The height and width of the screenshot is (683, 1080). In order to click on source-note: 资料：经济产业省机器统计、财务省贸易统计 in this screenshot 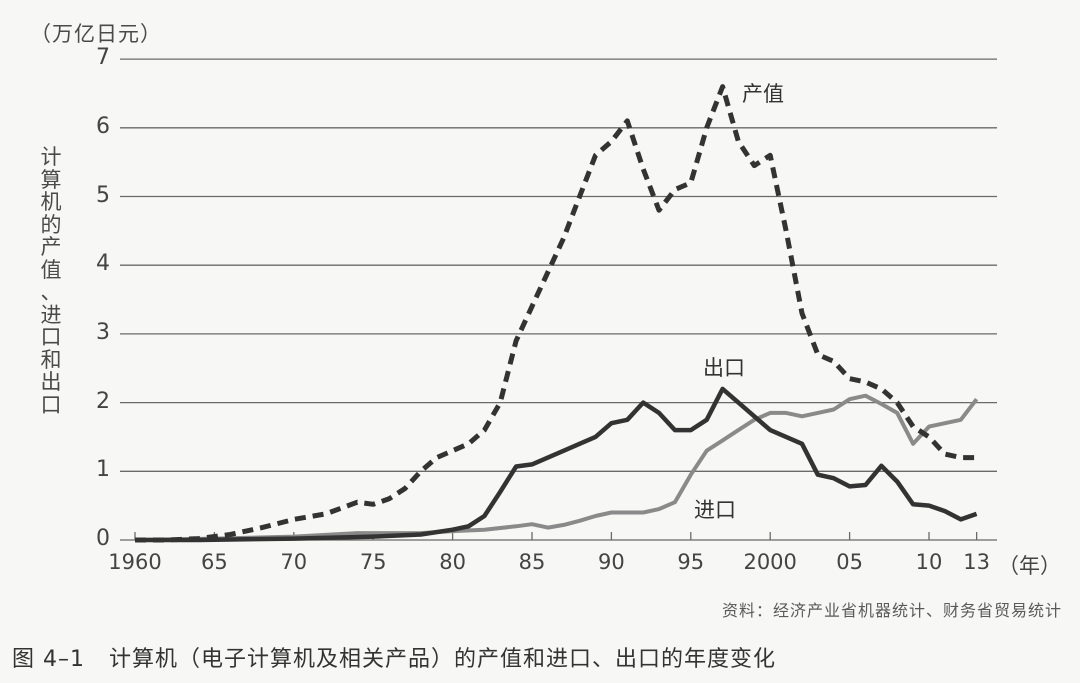, I will do `click(891, 610)`.